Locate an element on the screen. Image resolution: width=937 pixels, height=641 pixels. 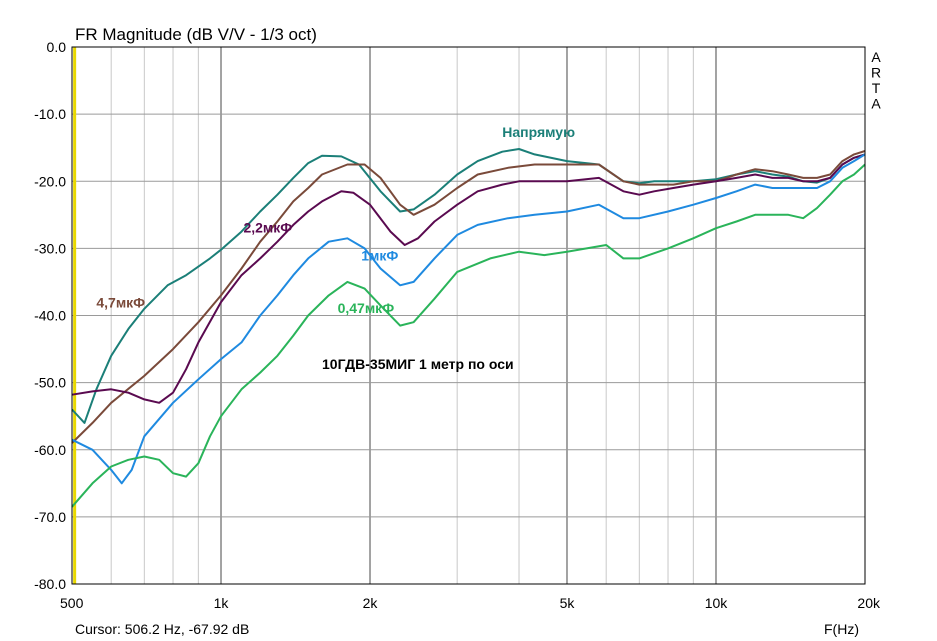
arta-letter-1: A is located at coordinates (876, 57).